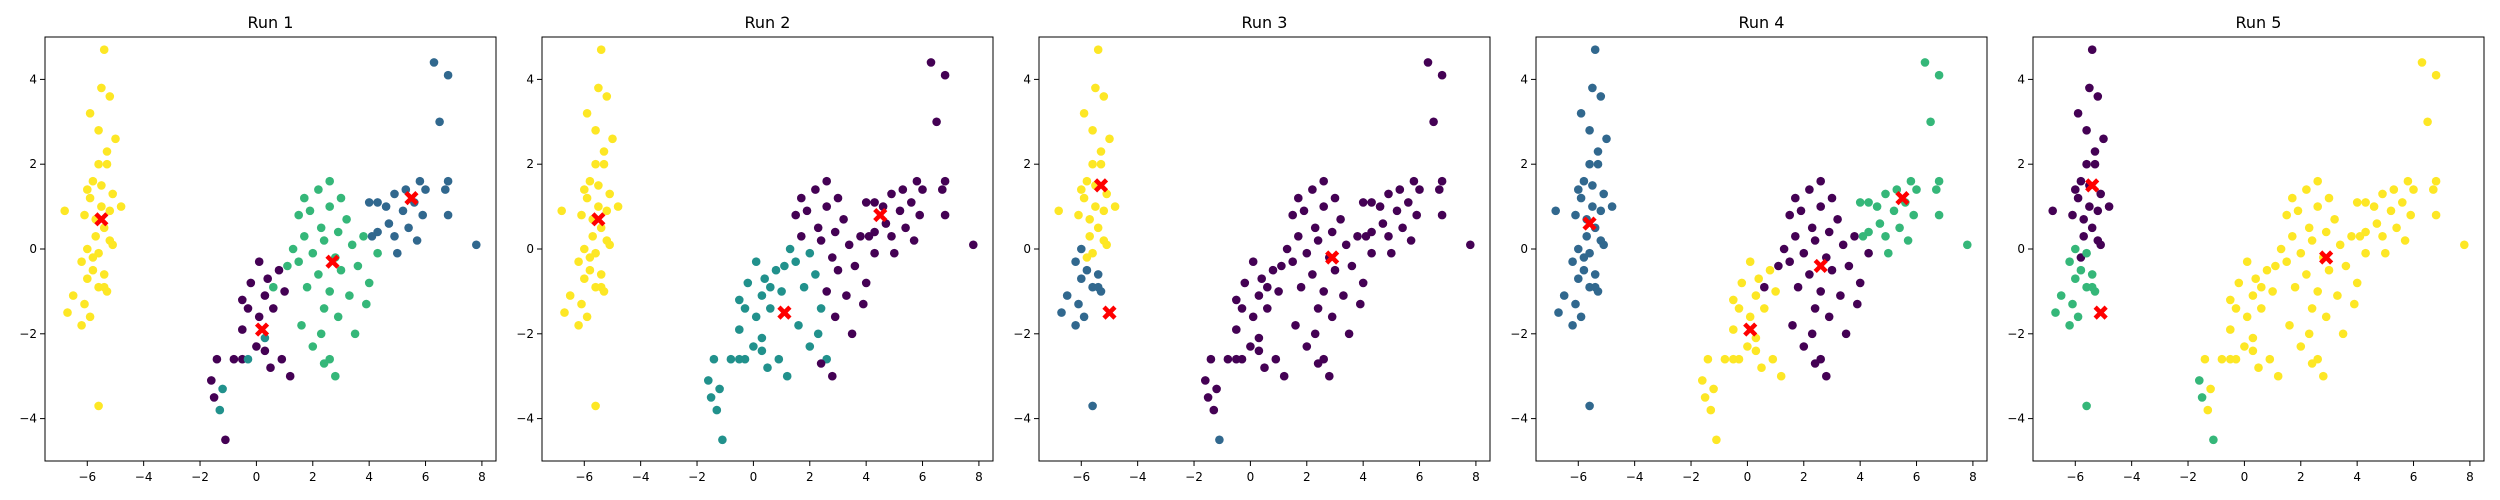  What do you see at coordinates (28, 334) in the screenshot?
I see `y-tick-label: −2` at bounding box center [28, 334].